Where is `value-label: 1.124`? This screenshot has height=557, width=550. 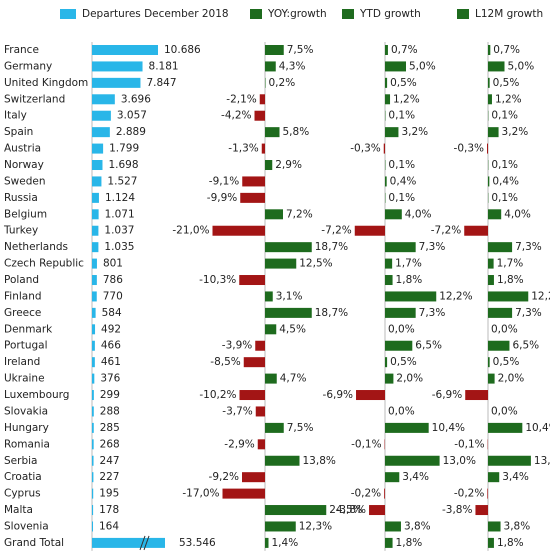 value-label: 1.124 is located at coordinates (120, 198).